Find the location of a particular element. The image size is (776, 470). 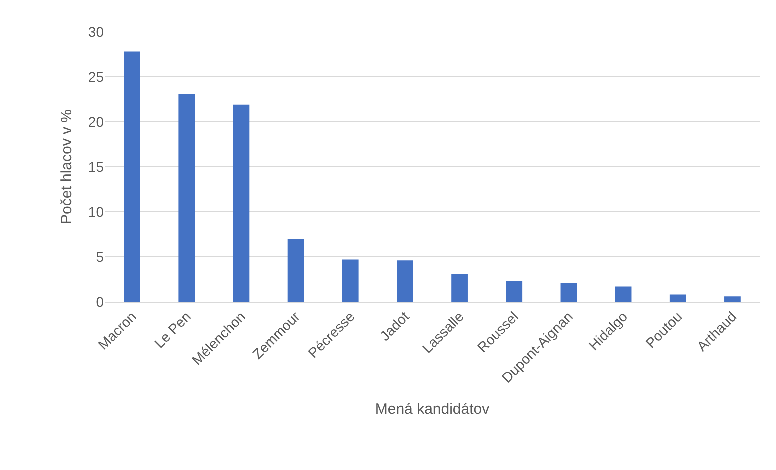

y-tick-label: 5 is located at coordinates (100, 256).